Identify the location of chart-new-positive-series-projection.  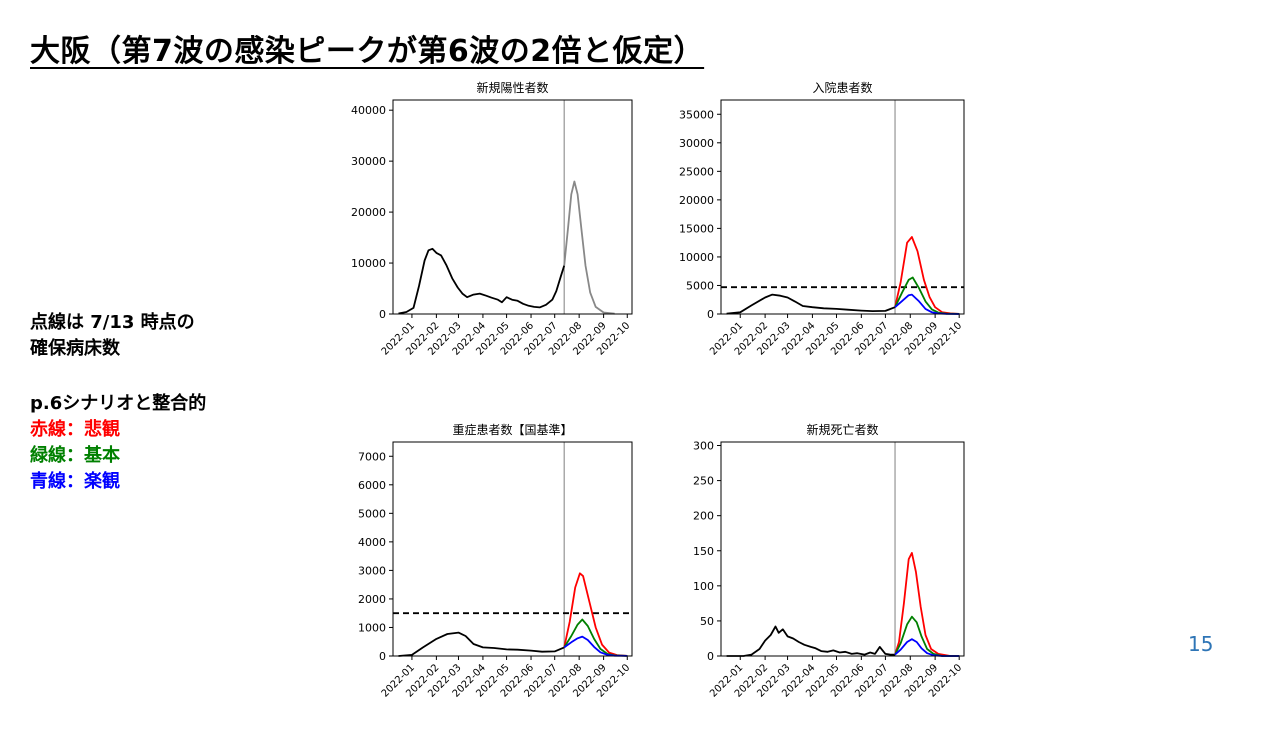
(589, 247).